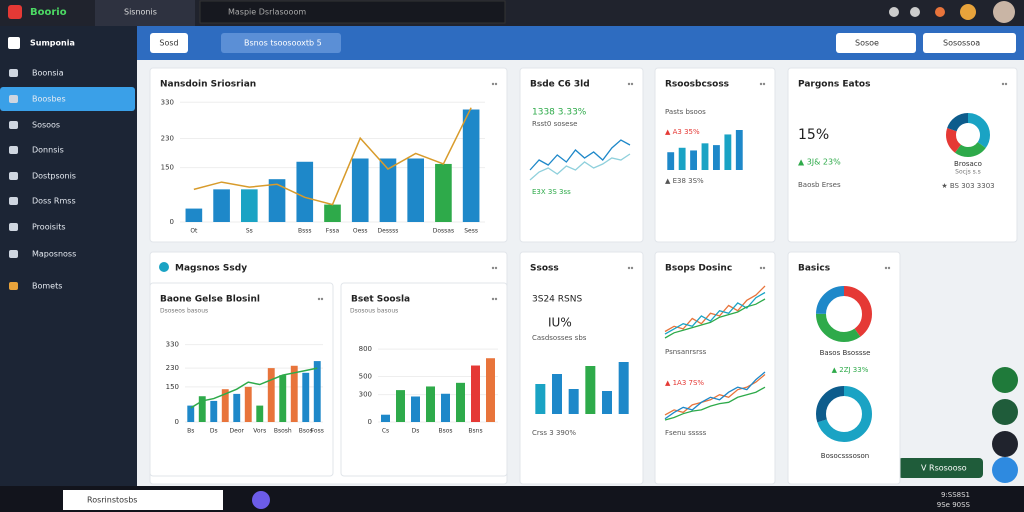 Image resolution: width=1024 pixels, height=512 pixels. Describe the element at coordinates (333, 231) in the screenshot. I see `x-tick-label: Fssa` at that location.